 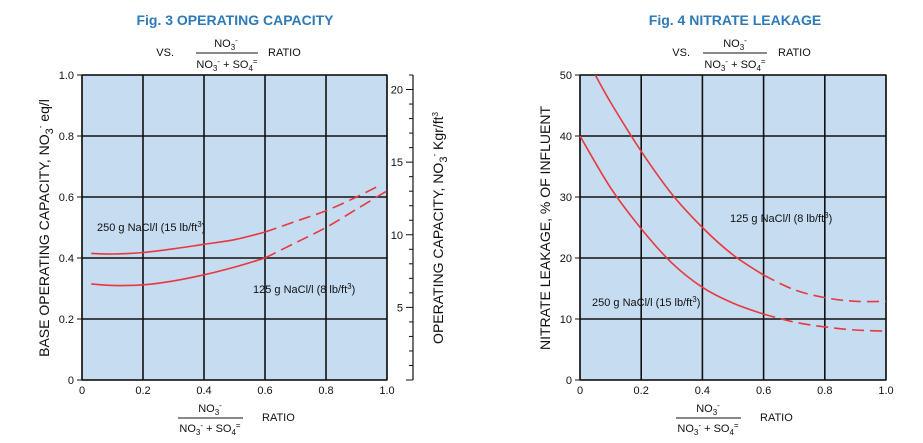 What do you see at coordinates (304, 289) in the screenshot?
I see `fig3-label-125g: 125 g NaCl/l (8 lb/ft3)` at bounding box center [304, 289].